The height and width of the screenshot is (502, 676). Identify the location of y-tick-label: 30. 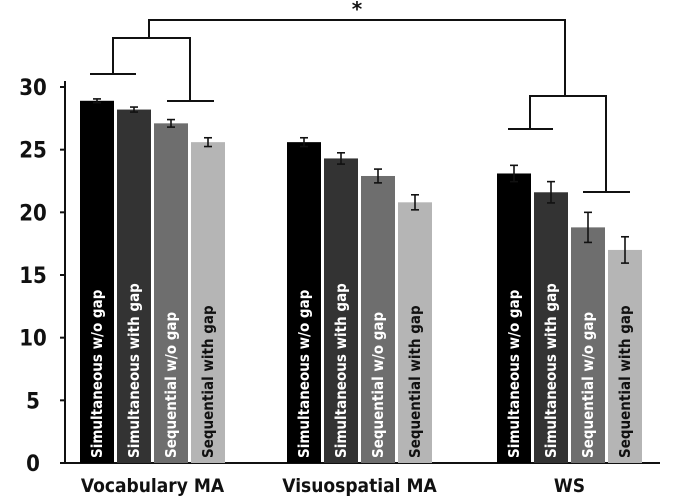
(33, 88).